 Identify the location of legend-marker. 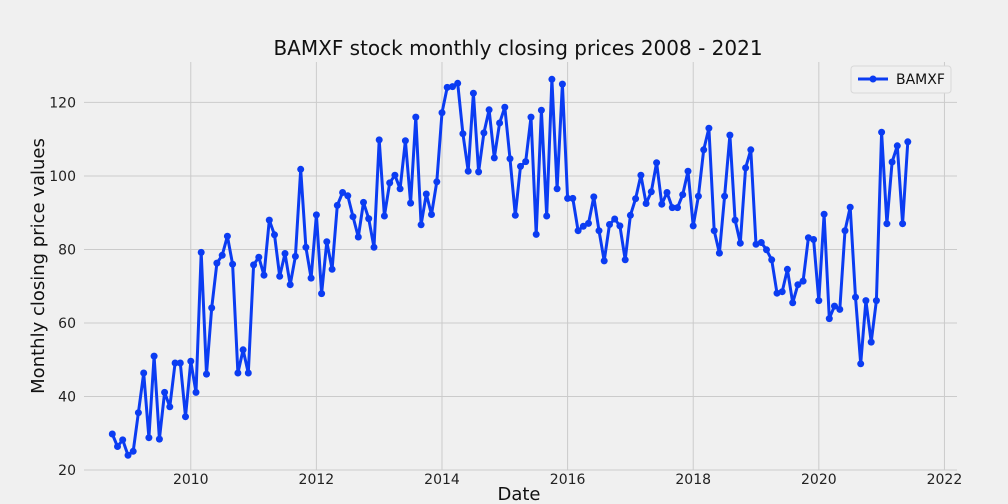
(873, 79).